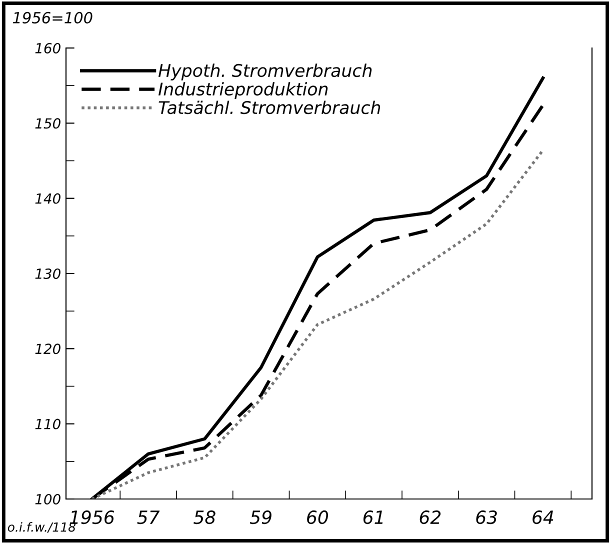  Describe the element at coordinates (269, 107) in the screenshot. I see `legend-label: Tatsächl. Stromverbrauch` at that location.